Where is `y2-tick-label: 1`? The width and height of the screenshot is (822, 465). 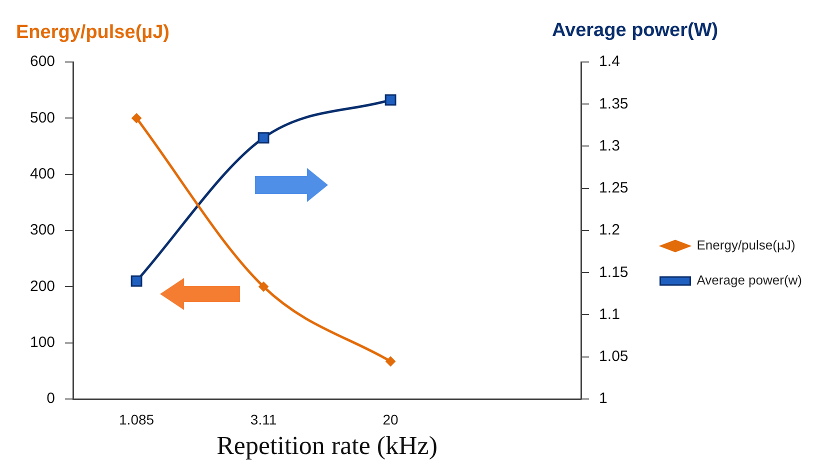
y2-tick-label: 1 is located at coordinates (603, 399).